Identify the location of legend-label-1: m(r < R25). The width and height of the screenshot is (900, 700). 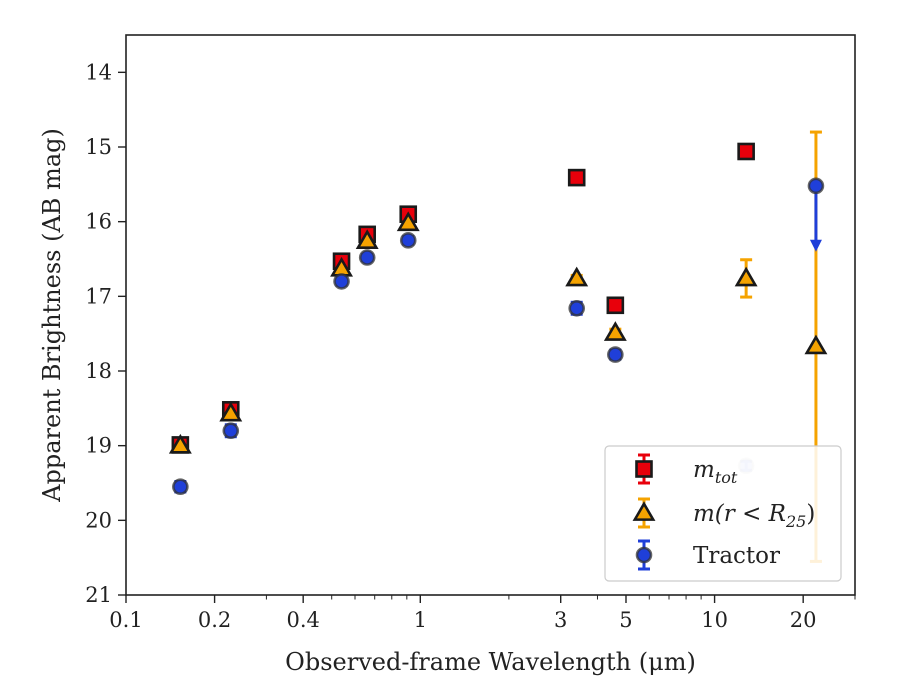
(754, 516).